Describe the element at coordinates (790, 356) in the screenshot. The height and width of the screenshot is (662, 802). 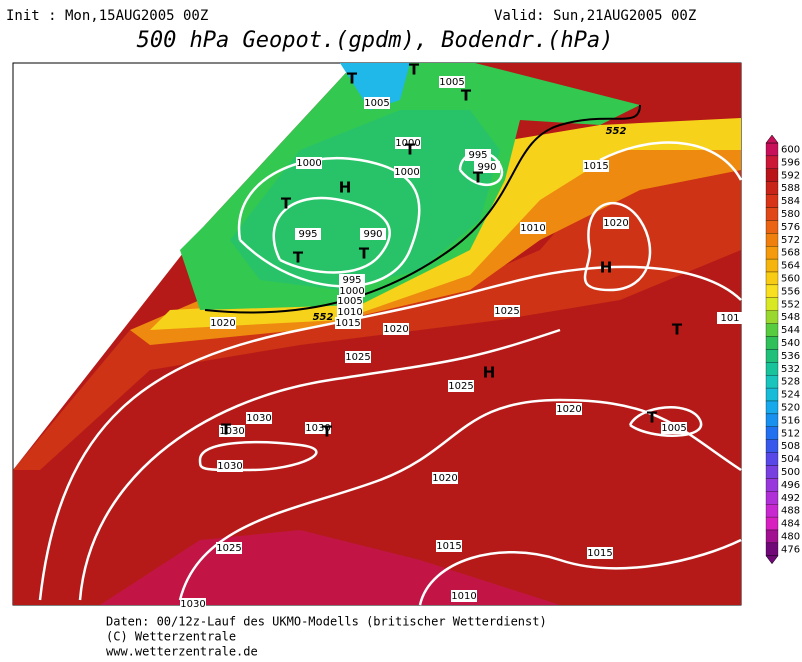
I see `colorbar-label: 536` at that location.